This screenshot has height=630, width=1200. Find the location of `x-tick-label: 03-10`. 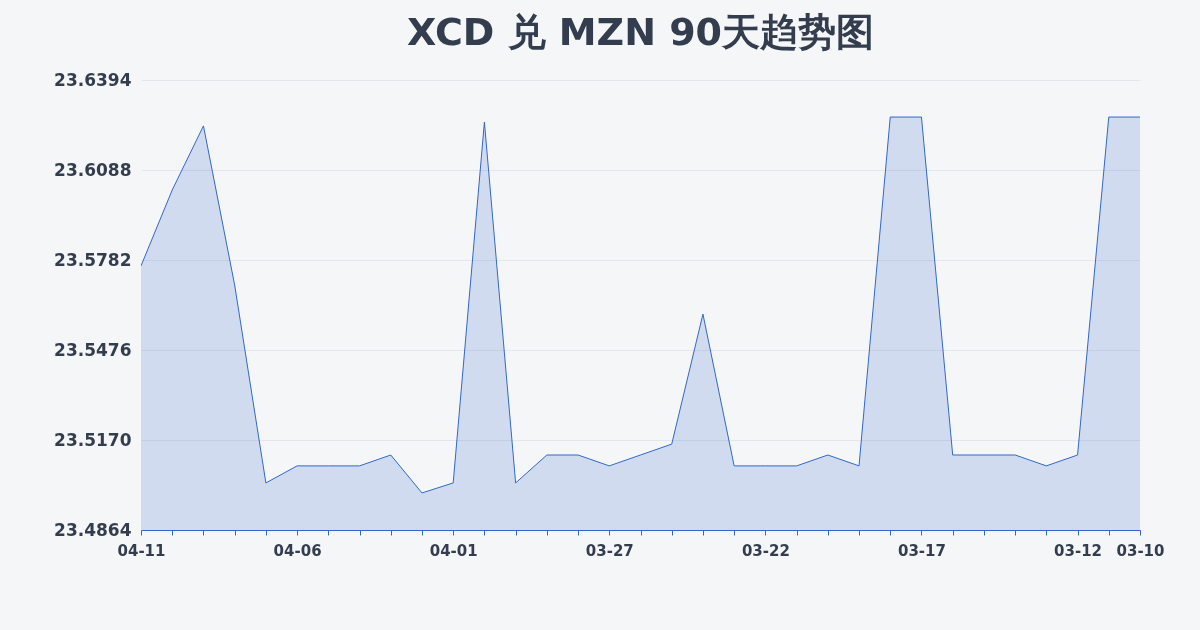

x-tick-label: 03-10 is located at coordinates (1140, 550).